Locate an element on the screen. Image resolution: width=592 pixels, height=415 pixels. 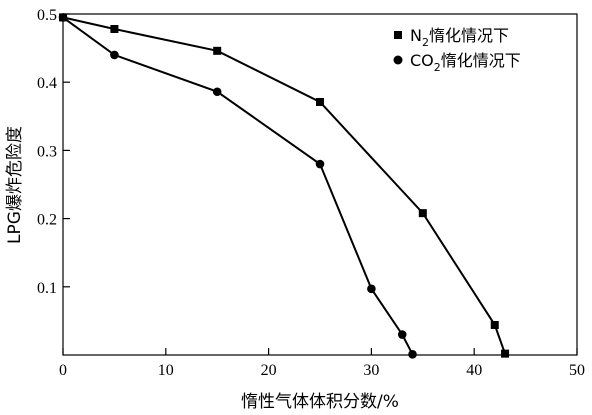
x-axis-title: 惰性气体体积分数/% is located at coordinates (320, 402).